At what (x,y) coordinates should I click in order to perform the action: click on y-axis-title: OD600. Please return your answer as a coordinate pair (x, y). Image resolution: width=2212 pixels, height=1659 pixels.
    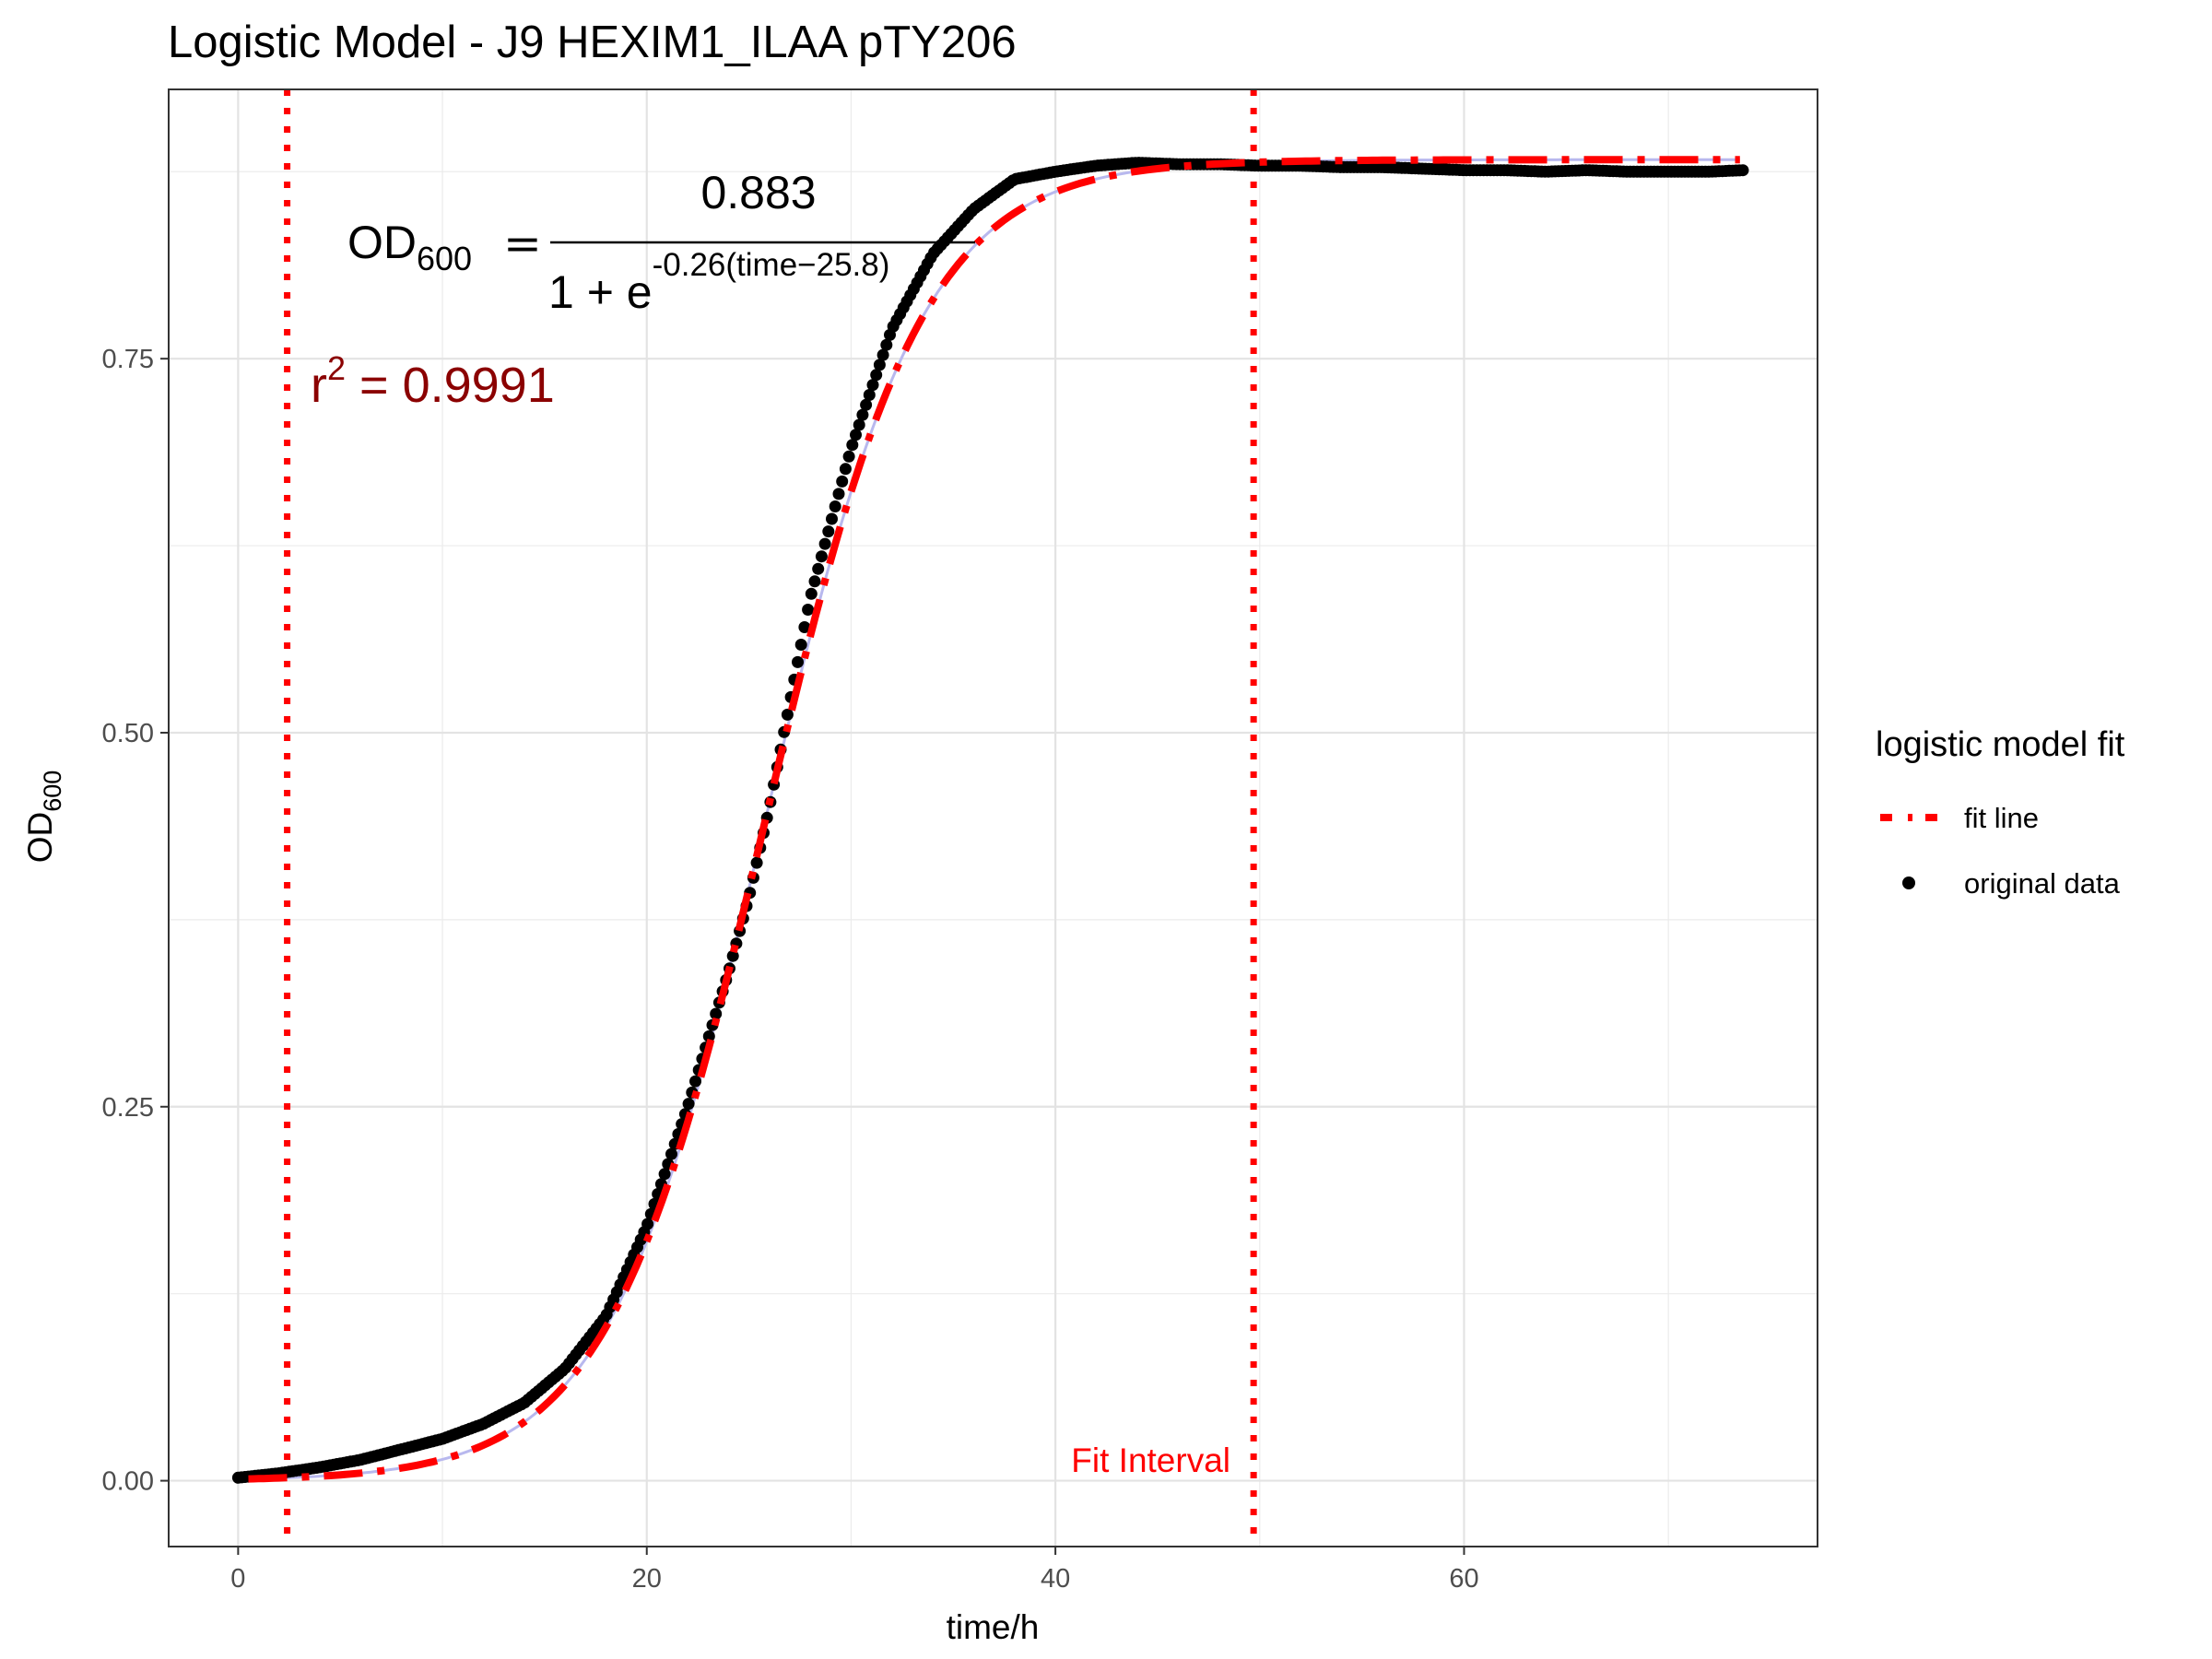
    Looking at the image, I should click on (43, 817).